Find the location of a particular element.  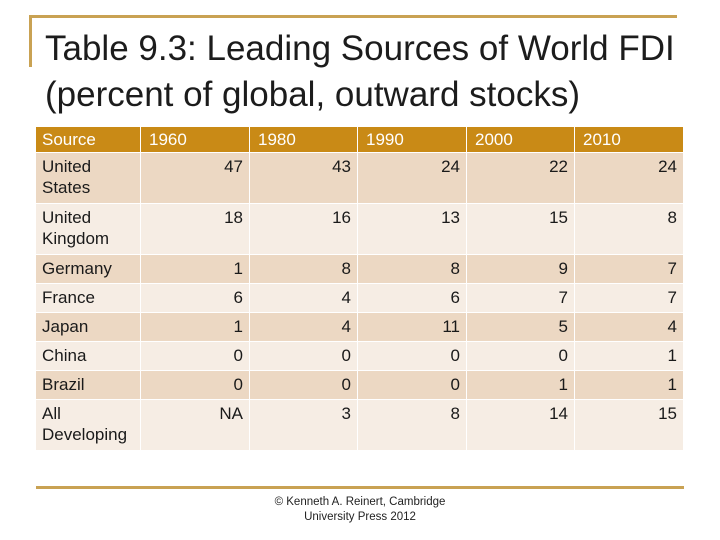

table-row: Germany 1 8 8 9 7 is located at coordinates (360, 269).